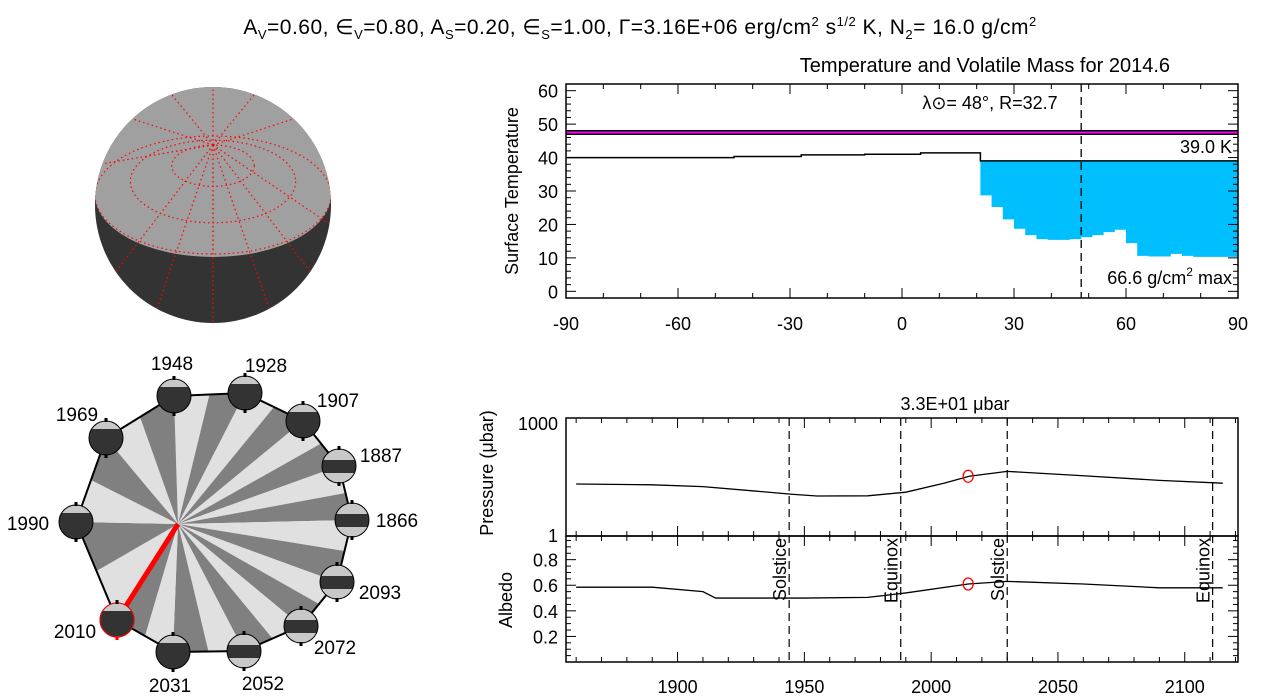  What do you see at coordinates (931, 687) in the screenshot?
I see `year-tick-label: 2000` at bounding box center [931, 687].